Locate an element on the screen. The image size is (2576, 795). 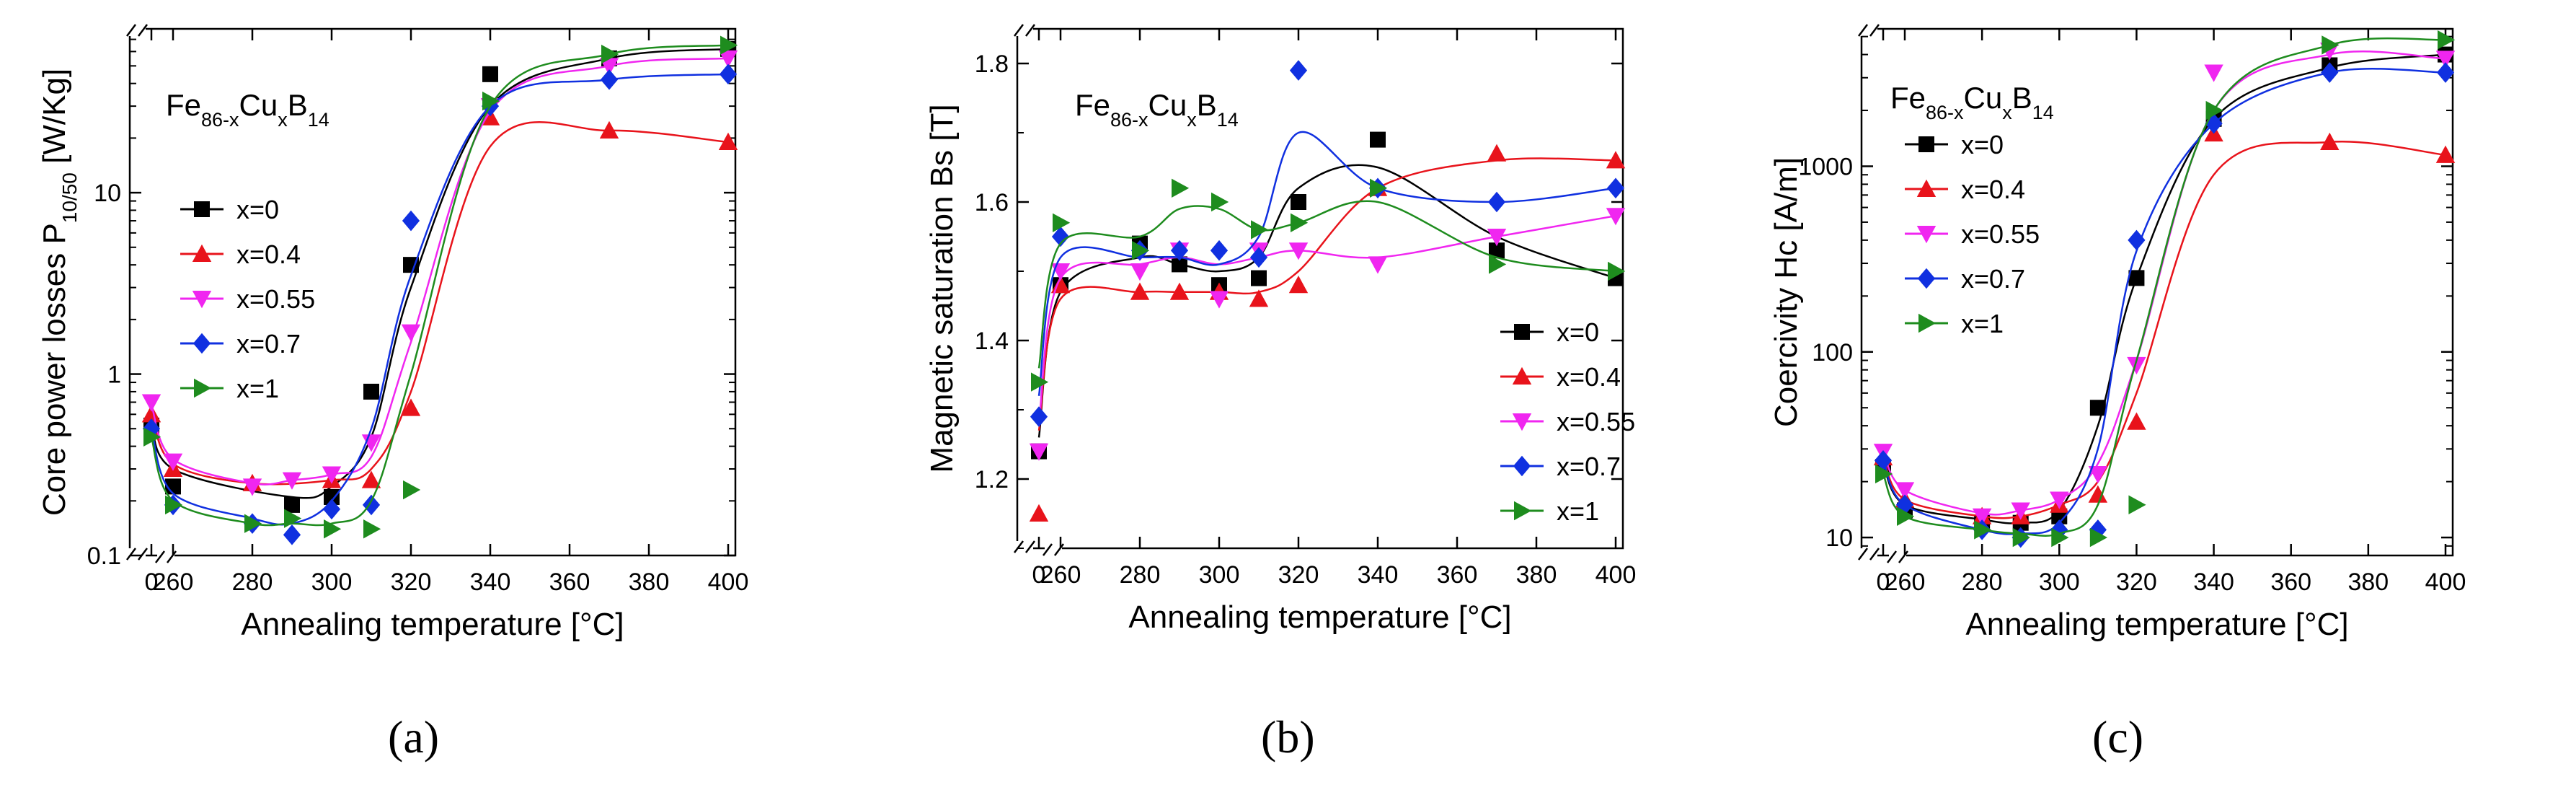
y-tick-label: 1.6 is located at coordinates (992, 203).